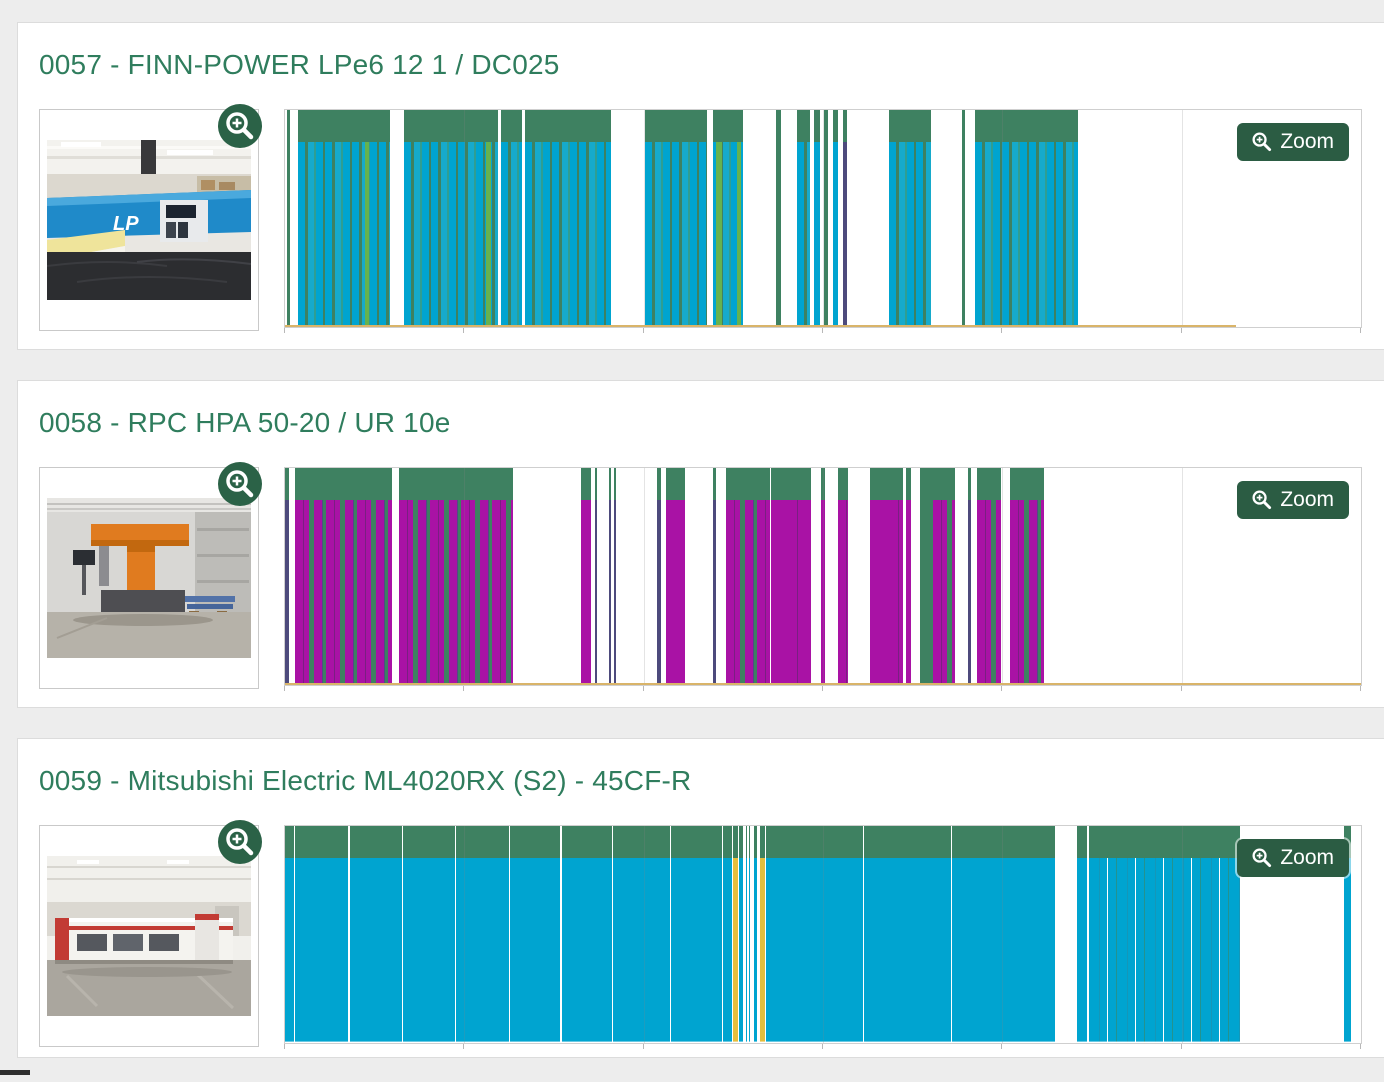  I want to click on machine-photo: LP, so click(150, 217).